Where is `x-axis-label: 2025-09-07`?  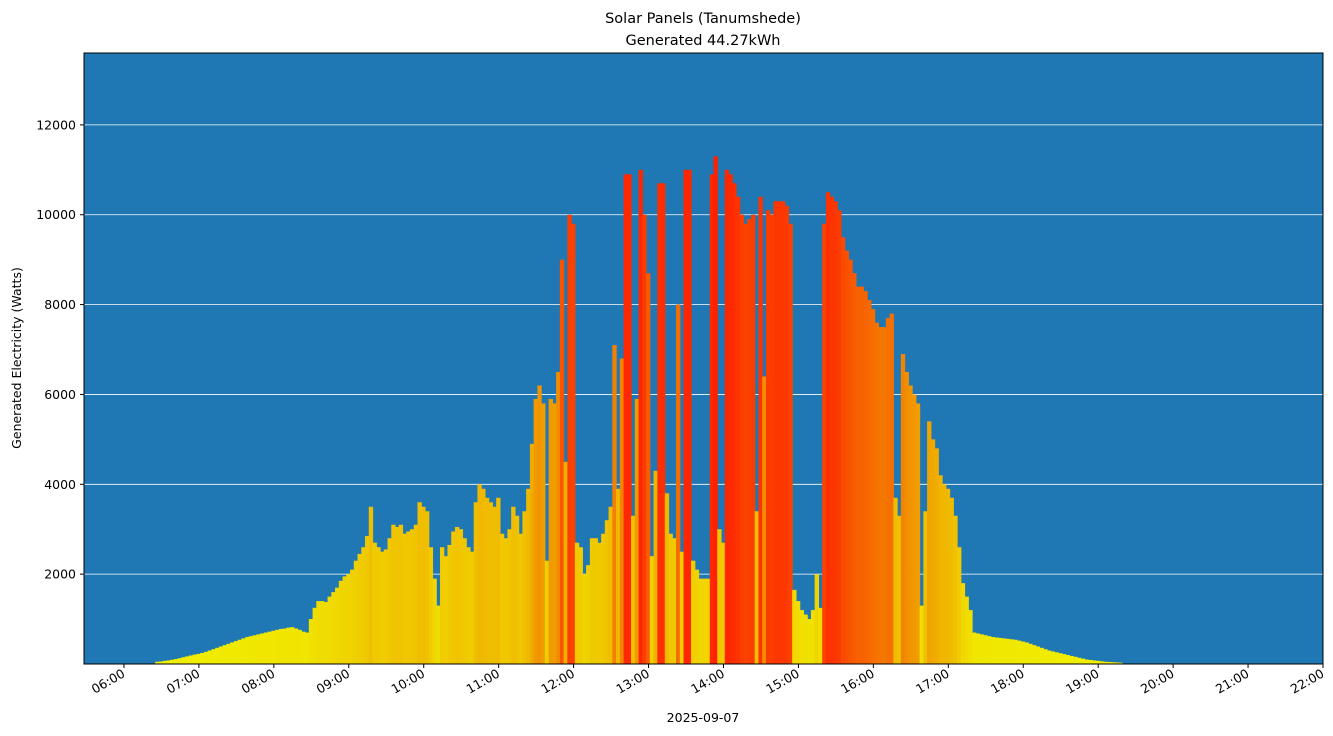 x-axis-label: 2025-09-07 is located at coordinates (703, 717).